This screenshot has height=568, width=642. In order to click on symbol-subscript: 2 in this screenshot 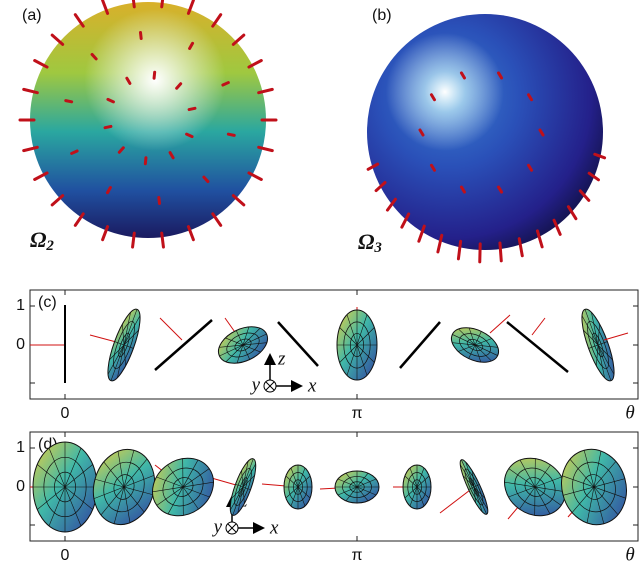, I will do `click(49, 246)`.